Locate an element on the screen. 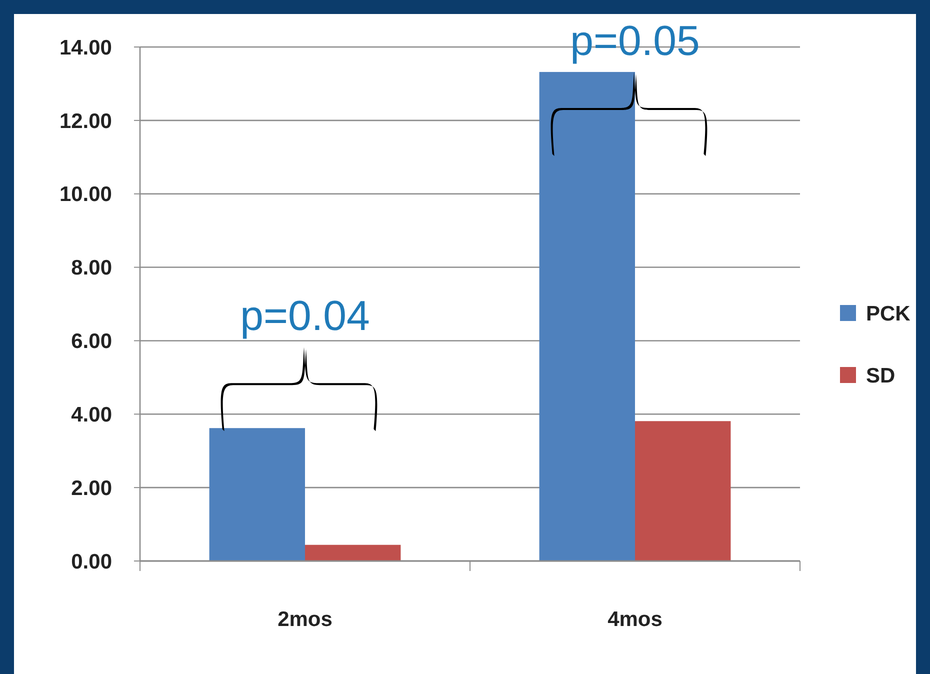  x-tick-label: 2mos is located at coordinates (305, 619).